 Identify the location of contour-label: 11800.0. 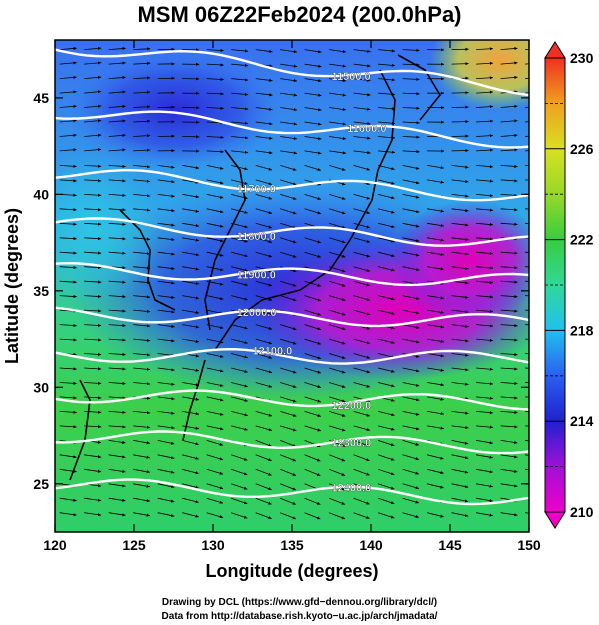
(256, 237).